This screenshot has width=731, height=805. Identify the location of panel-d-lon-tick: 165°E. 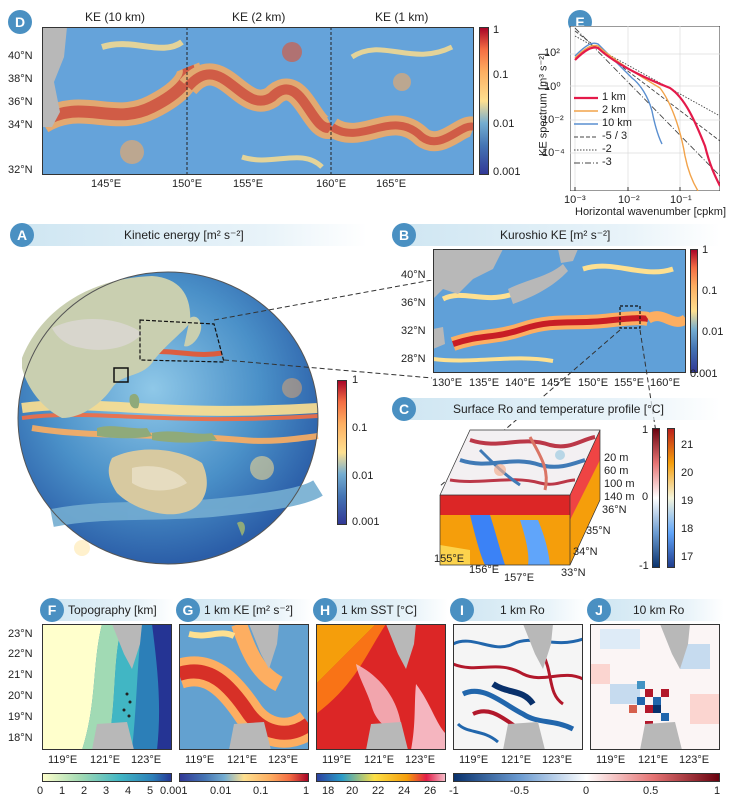
(391, 184).